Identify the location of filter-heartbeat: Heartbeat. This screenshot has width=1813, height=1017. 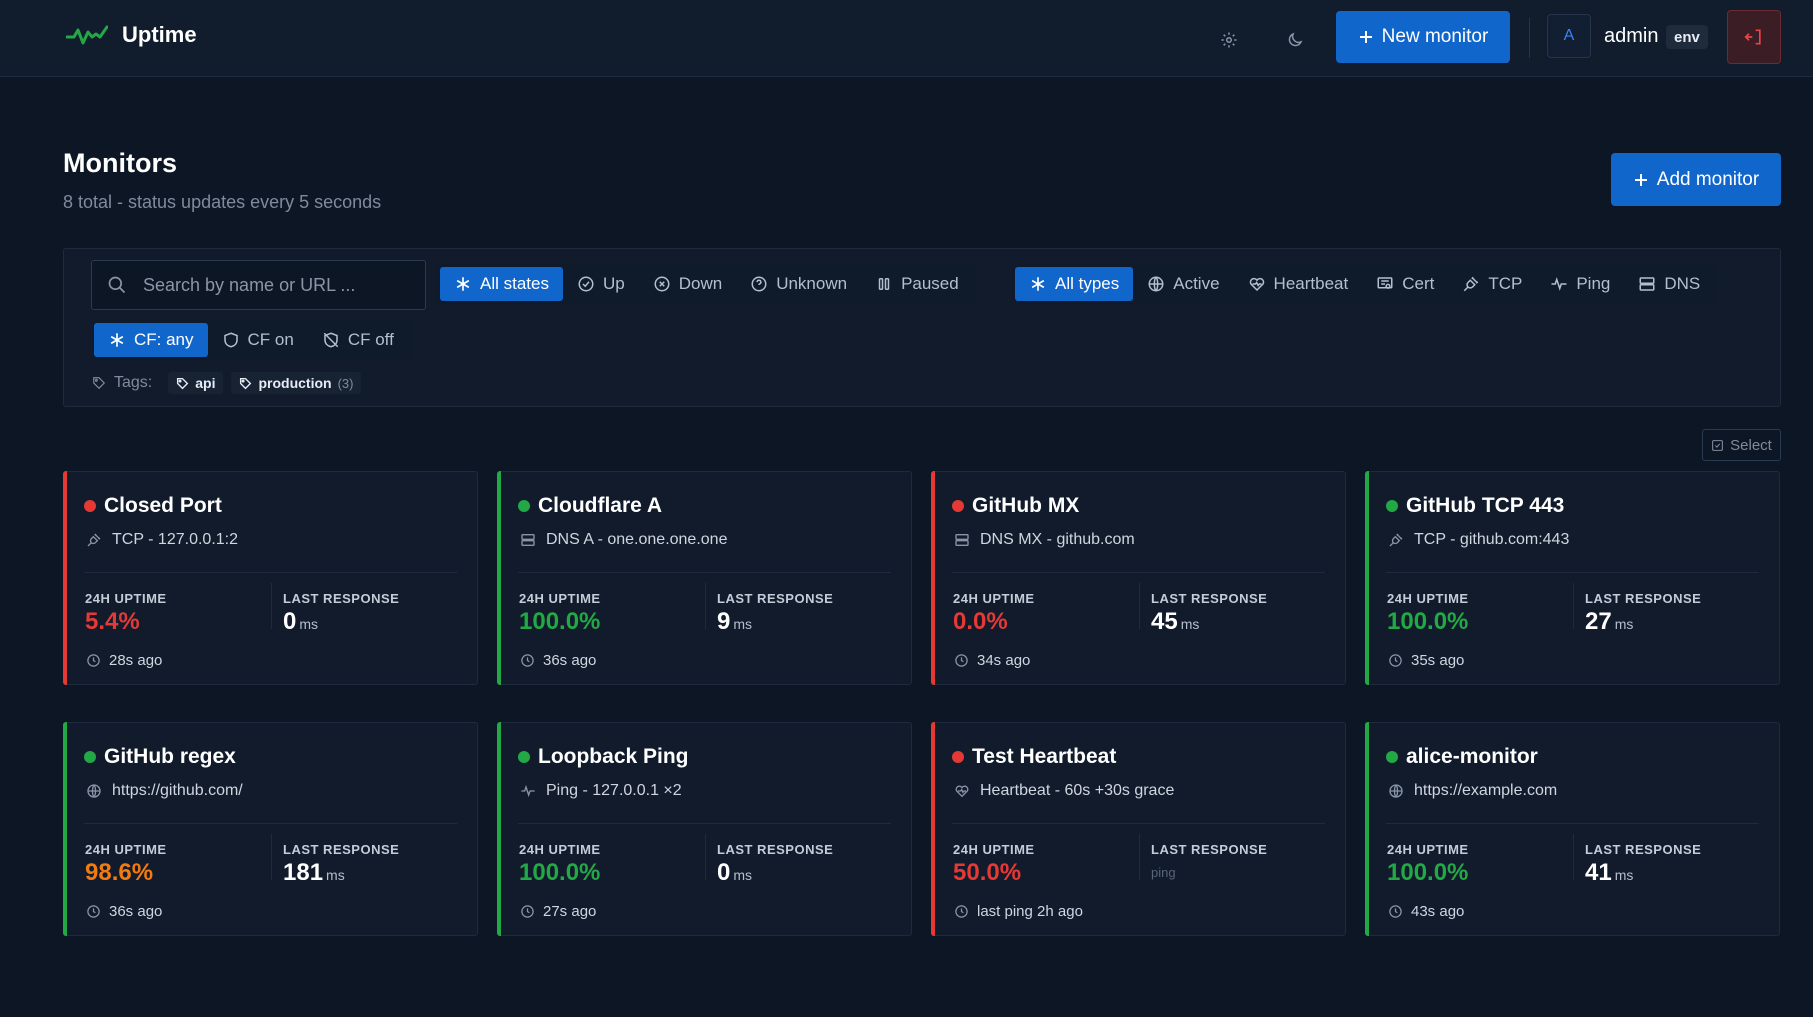
(1298, 284).